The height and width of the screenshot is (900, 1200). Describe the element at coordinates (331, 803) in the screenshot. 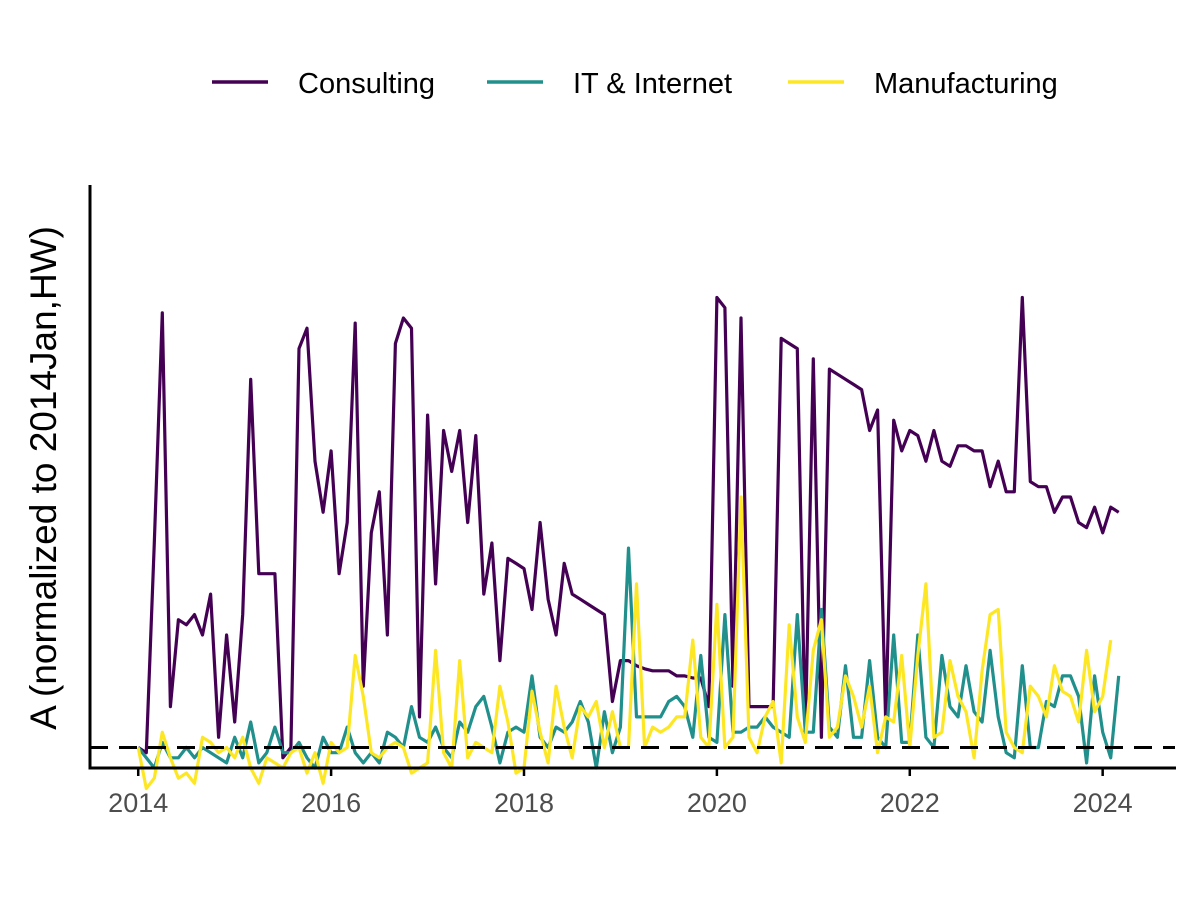

I see `x-tick-label: 2016` at that location.